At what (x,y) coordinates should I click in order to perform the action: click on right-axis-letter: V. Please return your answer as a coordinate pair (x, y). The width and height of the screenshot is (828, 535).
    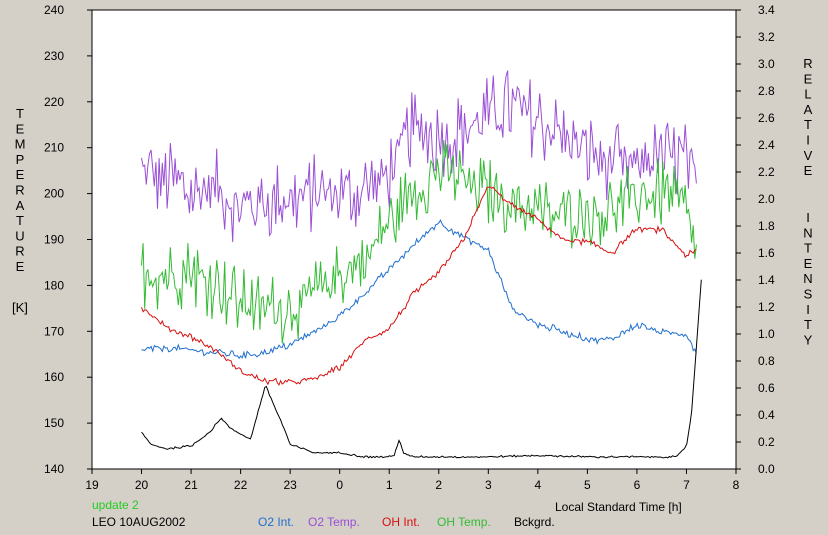
    Looking at the image, I should click on (808, 155).